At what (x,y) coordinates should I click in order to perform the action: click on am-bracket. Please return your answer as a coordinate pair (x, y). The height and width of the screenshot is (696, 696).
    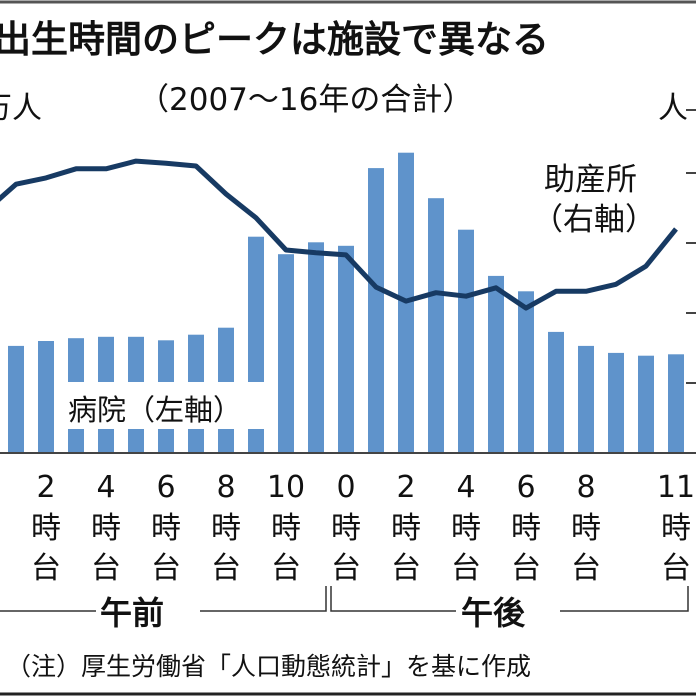
    Looking at the image, I should click on (163, 599).